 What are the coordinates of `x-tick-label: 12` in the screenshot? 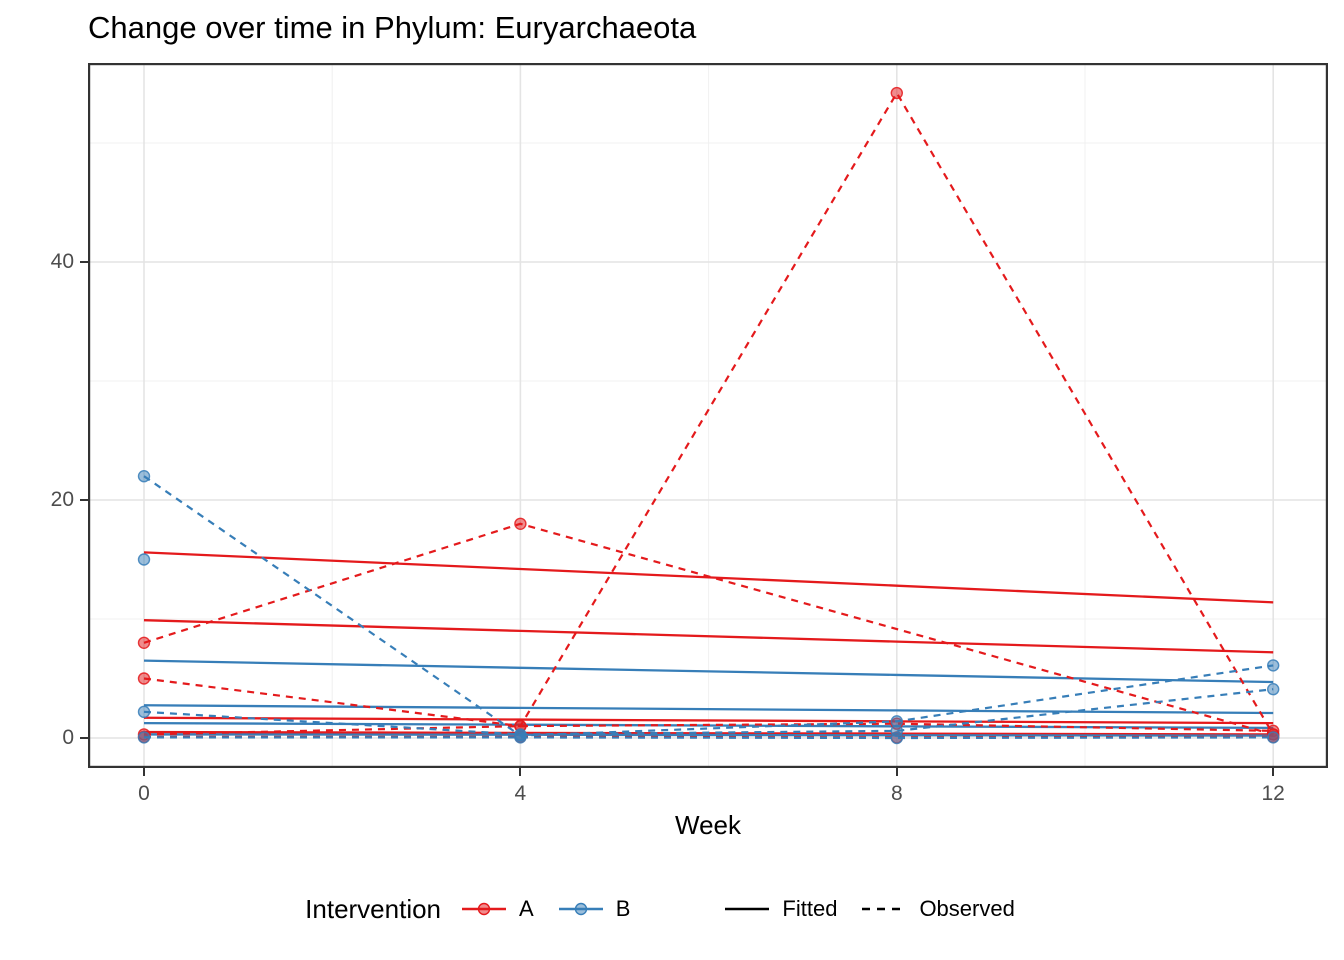 It's located at (1273, 793).